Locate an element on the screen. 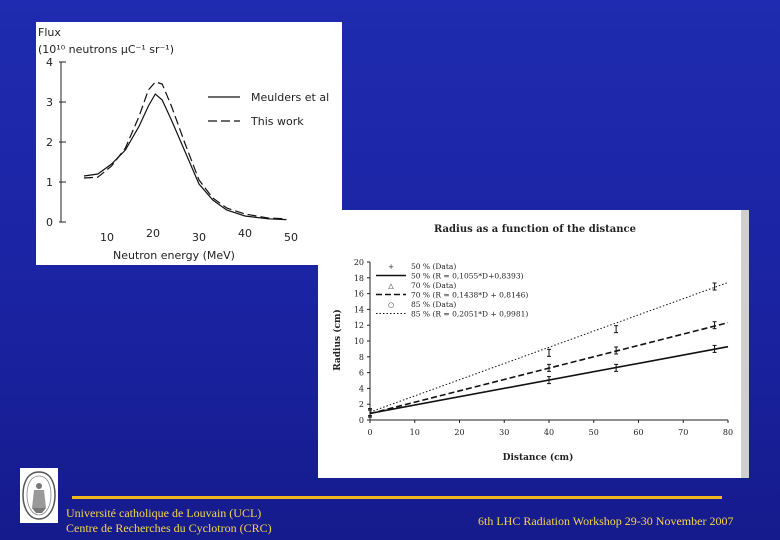 The height and width of the screenshot is (540, 780). flux-series-this-work is located at coordinates (185, 150).